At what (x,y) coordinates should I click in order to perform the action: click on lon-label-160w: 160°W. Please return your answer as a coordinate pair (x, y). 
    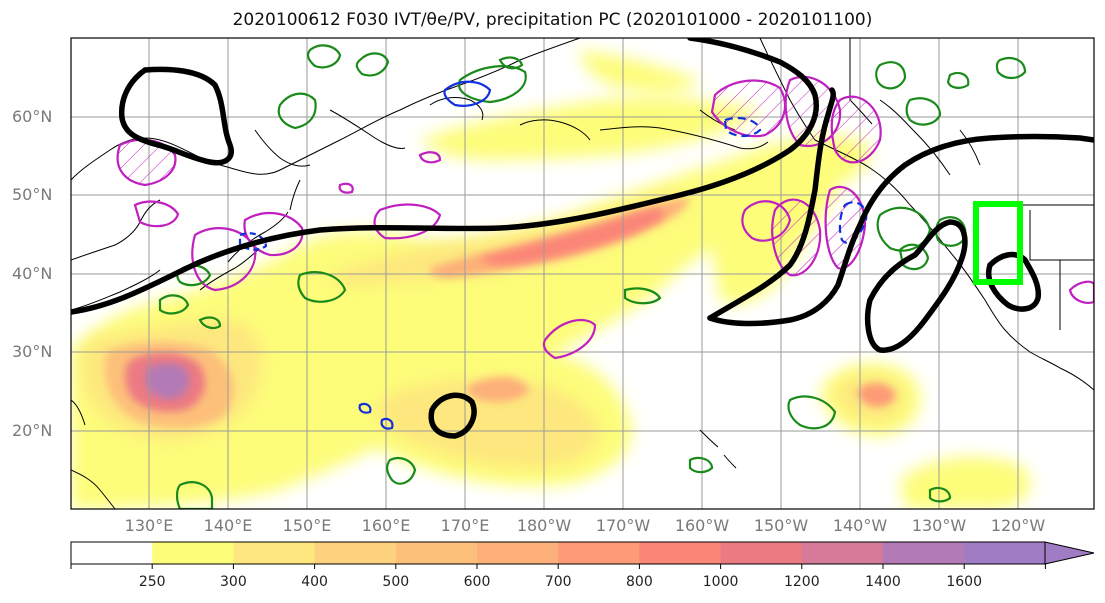
    Looking at the image, I should click on (702, 525).